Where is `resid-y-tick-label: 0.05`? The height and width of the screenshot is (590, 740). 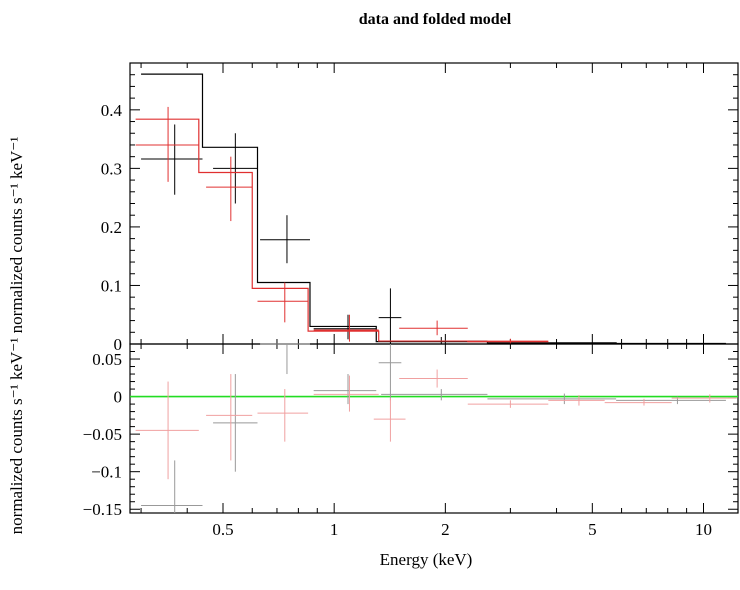
resid-y-tick-label: 0.05 is located at coordinates (107, 359).